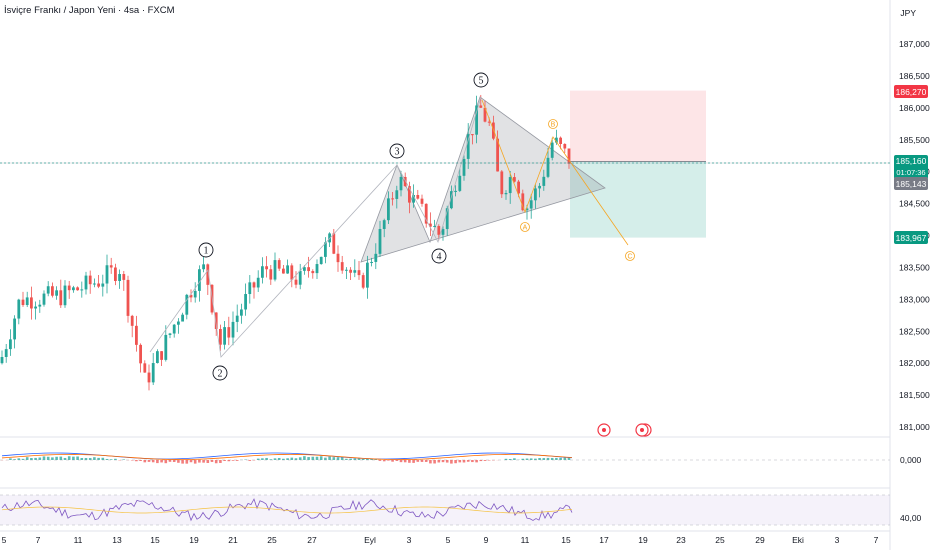 Image resolution: width=932 pixels, height=550 pixels. Describe the element at coordinates (914, 331) in the screenshot. I see `price-tick-label: 182,500` at that location.